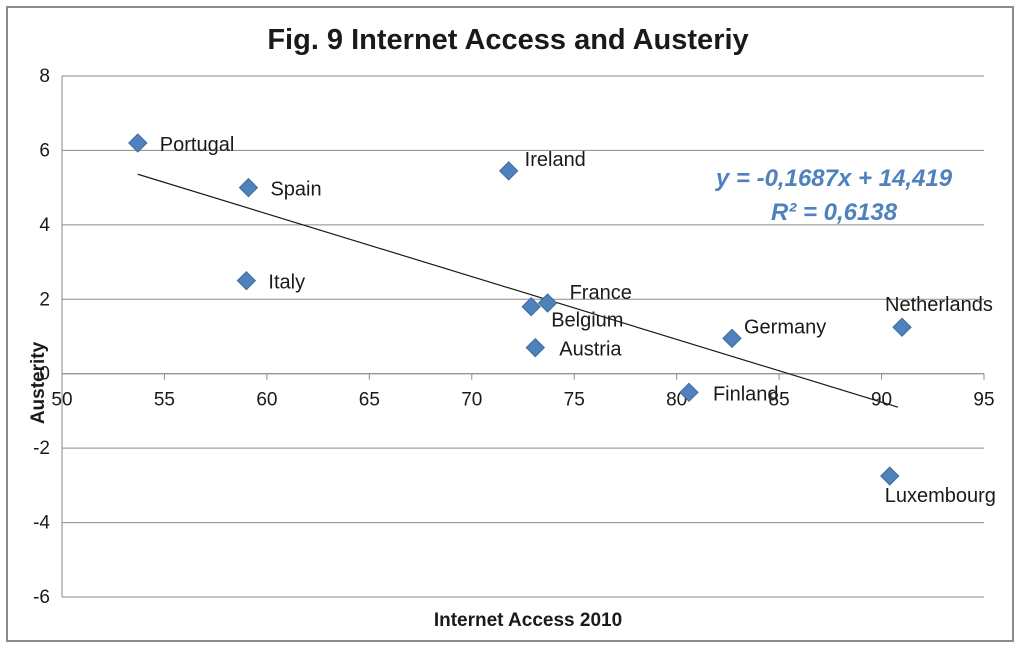 Image resolution: width=1024 pixels, height=652 pixels. What do you see at coordinates (61, 400) in the screenshot?
I see `x-tick-label: 50` at bounding box center [61, 400].